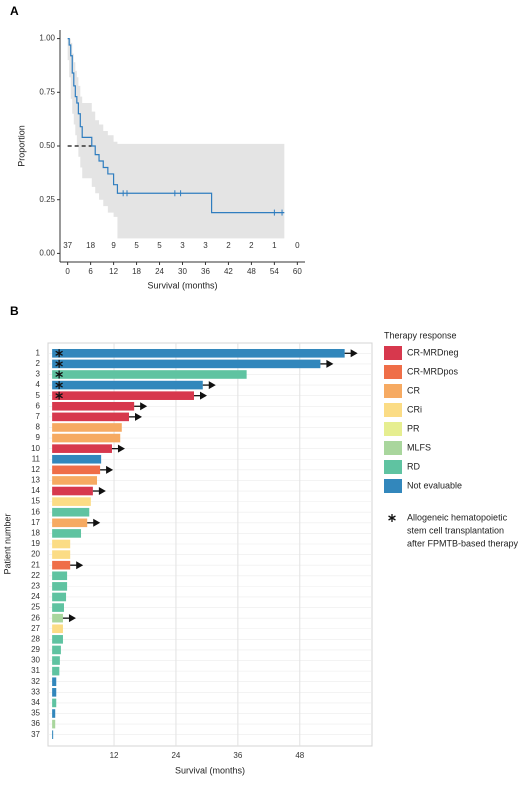  I want to click on x-tick-label: 42, so click(228, 271).